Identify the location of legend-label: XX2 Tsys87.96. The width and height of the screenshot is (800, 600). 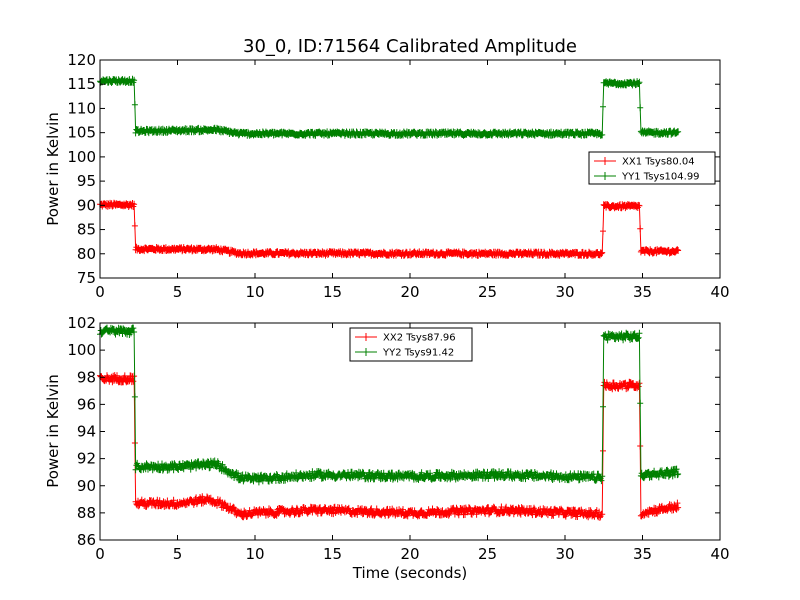
(419, 338).